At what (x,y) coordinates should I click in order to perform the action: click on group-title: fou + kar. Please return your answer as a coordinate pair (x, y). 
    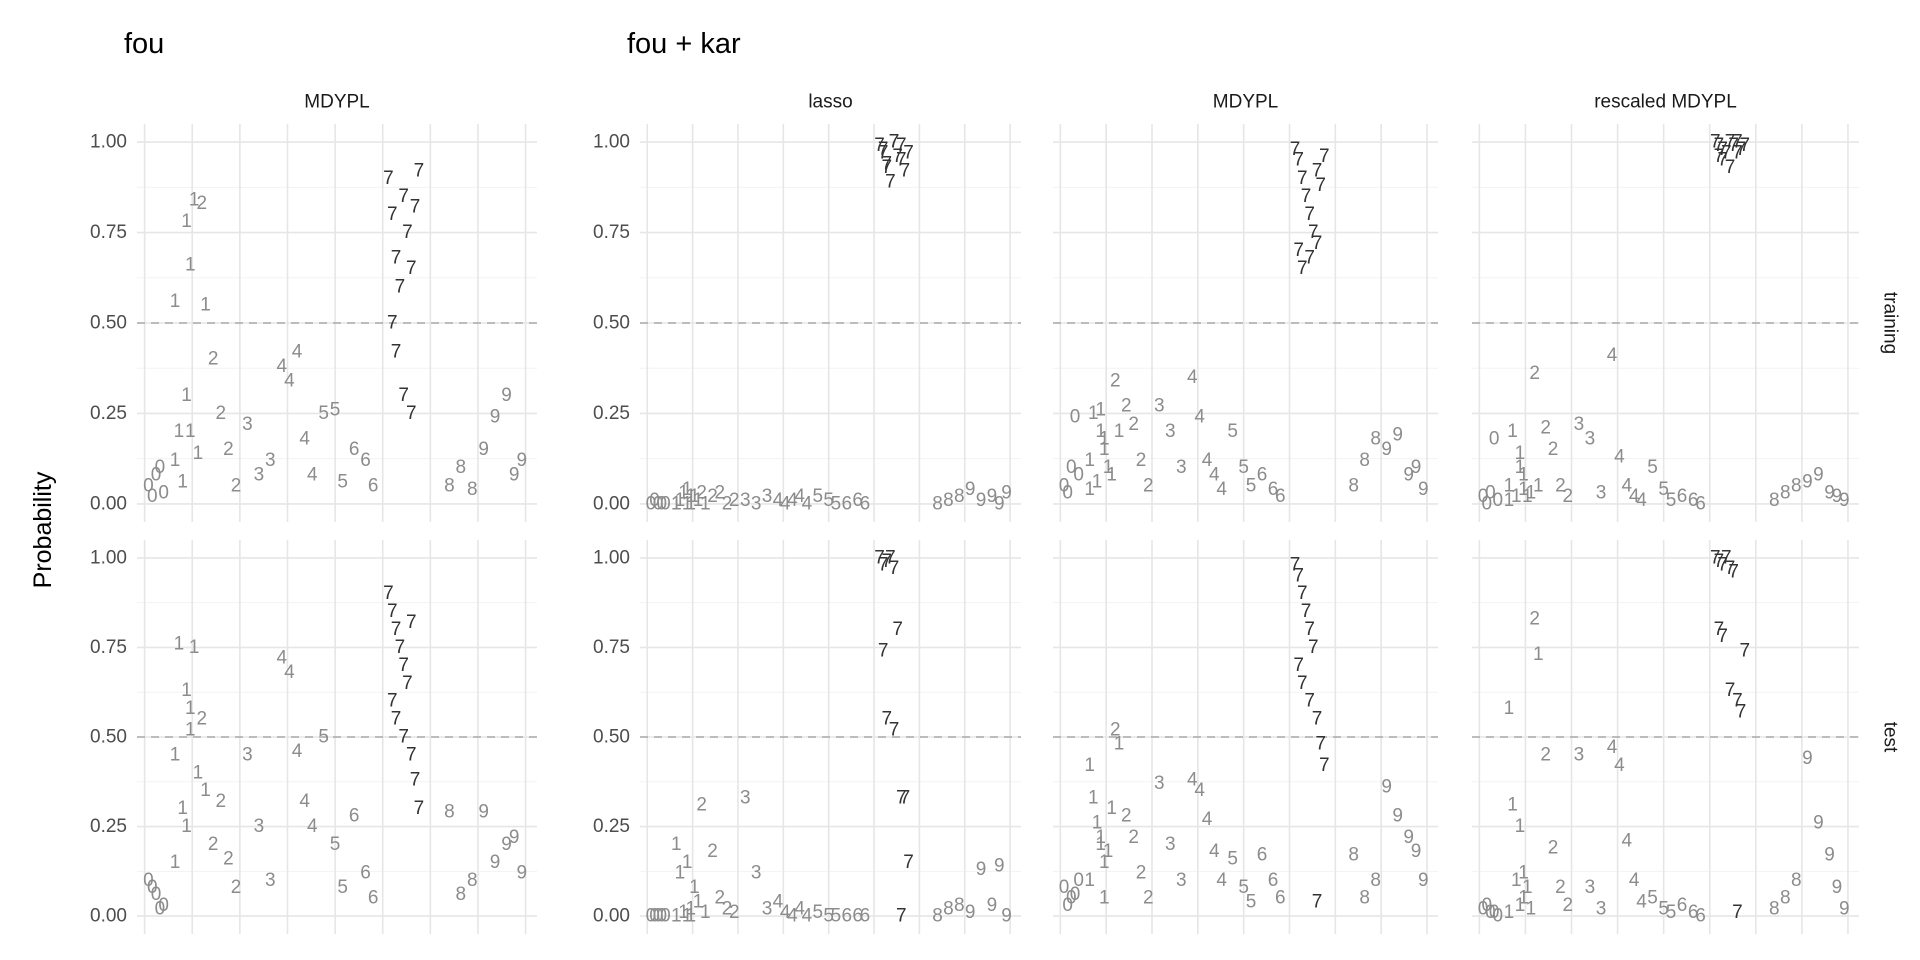
    Looking at the image, I should click on (684, 44).